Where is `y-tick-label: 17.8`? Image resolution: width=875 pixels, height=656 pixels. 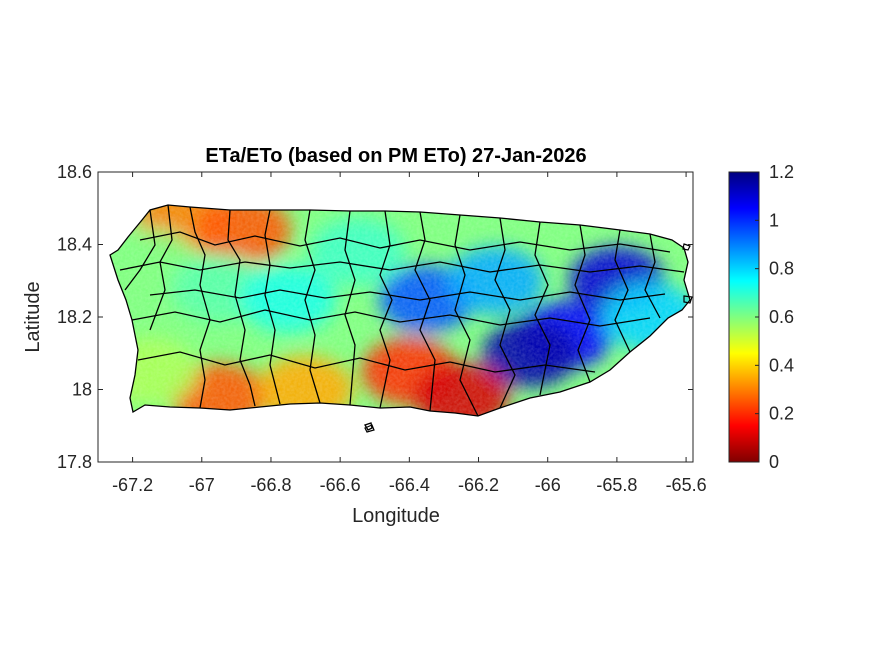 y-tick-label: 17.8 is located at coordinates (74, 462).